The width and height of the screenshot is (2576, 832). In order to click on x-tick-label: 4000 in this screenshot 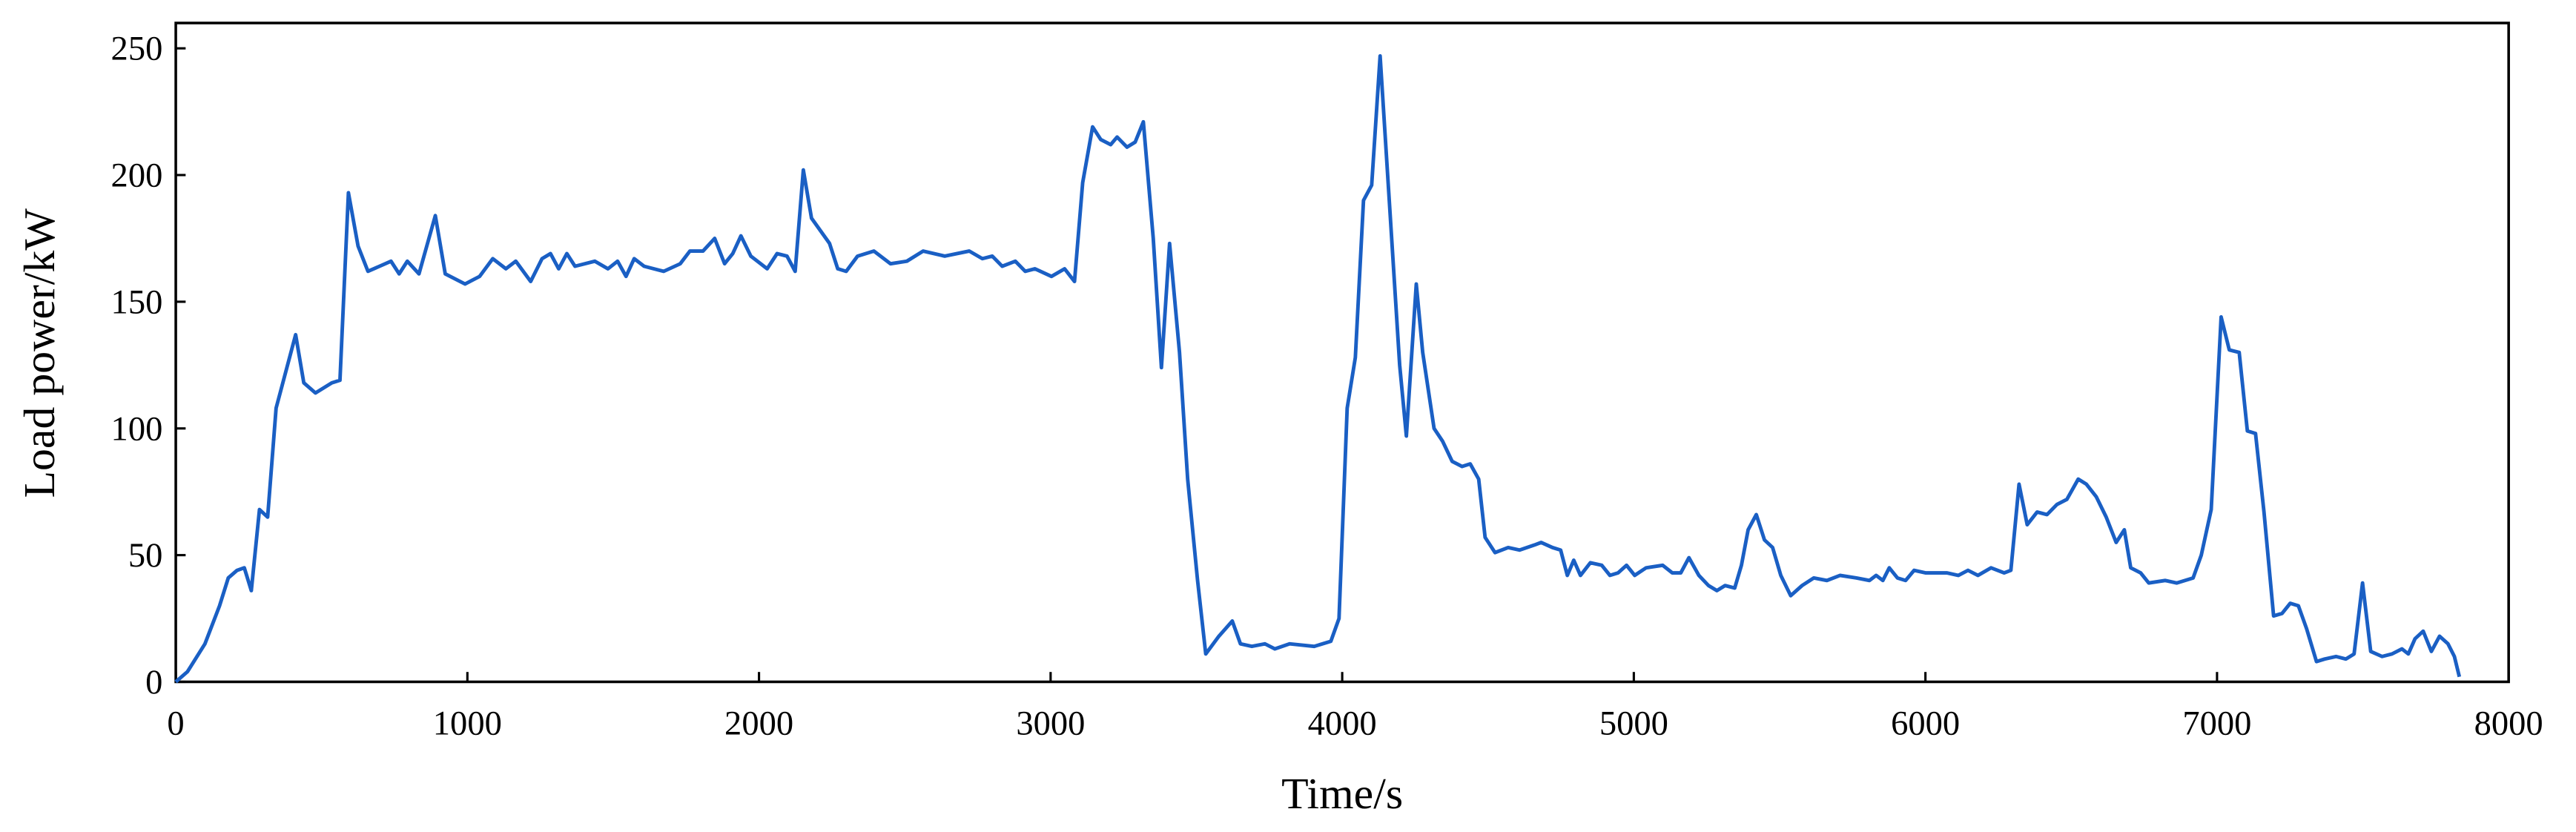, I will do `click(1342, 723)`.